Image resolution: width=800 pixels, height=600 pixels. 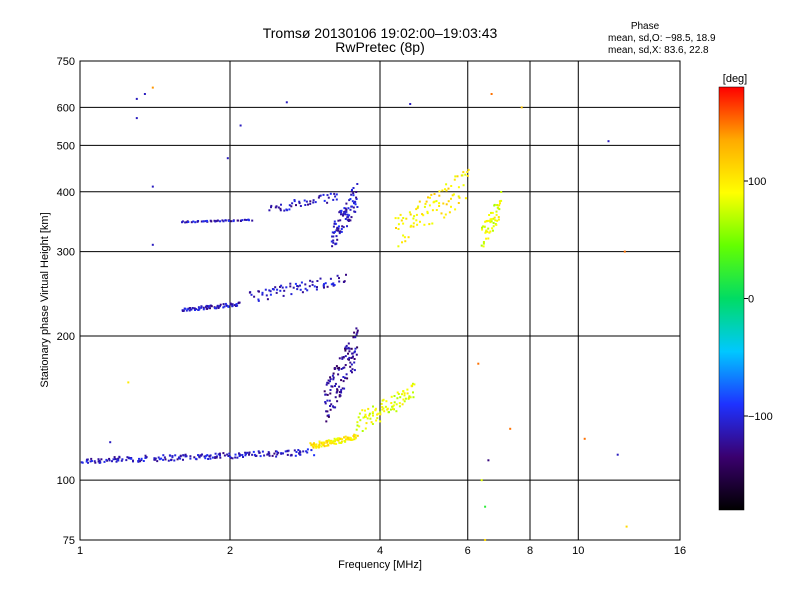 What do you see at coordinates (66, 108) in the screenshot?
I see `y-tick-label: 600` at bounding box center [66, 108].